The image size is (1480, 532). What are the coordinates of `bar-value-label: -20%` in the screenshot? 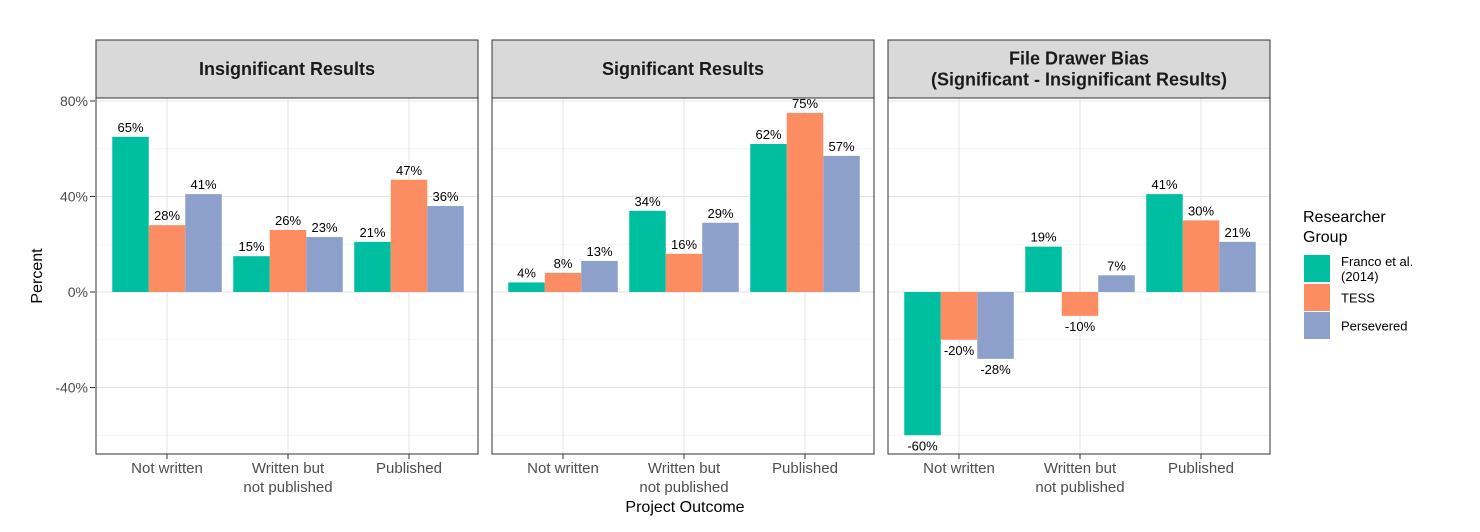 It's located at (959, 350).